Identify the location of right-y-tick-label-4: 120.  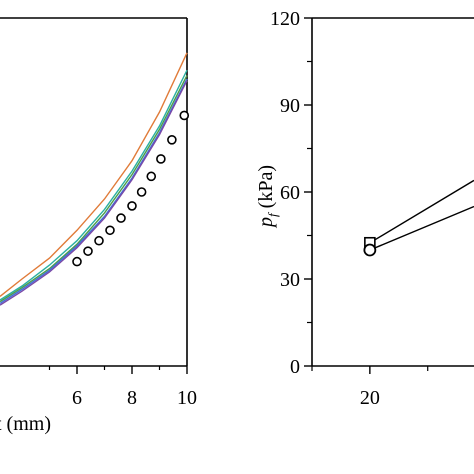
(285, 19).